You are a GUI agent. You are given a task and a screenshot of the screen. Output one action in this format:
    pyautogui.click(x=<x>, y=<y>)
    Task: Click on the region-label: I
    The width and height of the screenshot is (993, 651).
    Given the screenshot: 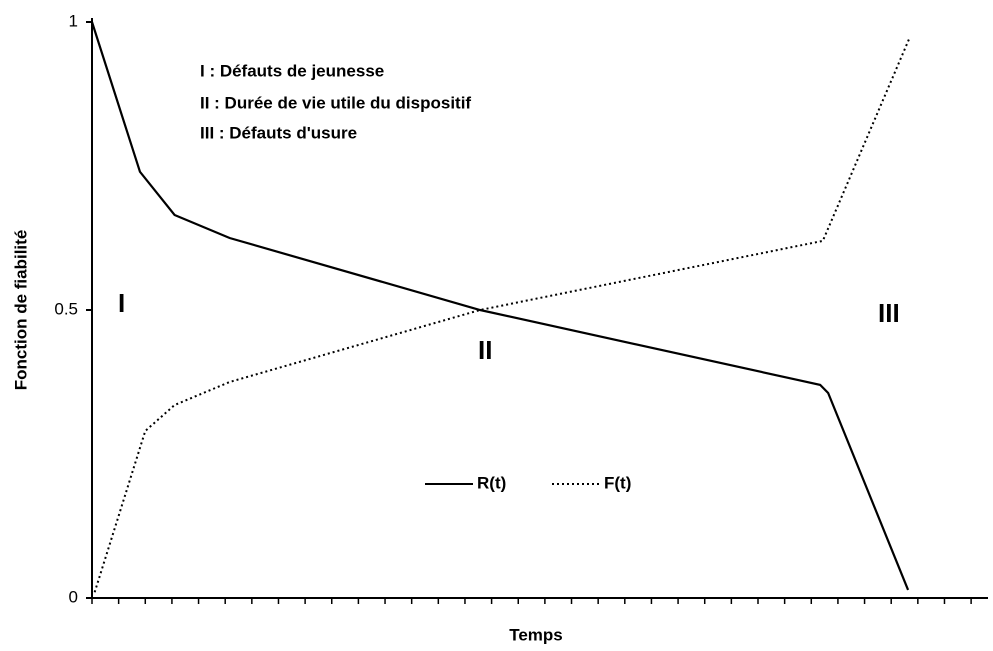 What is the action you would take?
    pyautogui.click(x=121, y=303)
    